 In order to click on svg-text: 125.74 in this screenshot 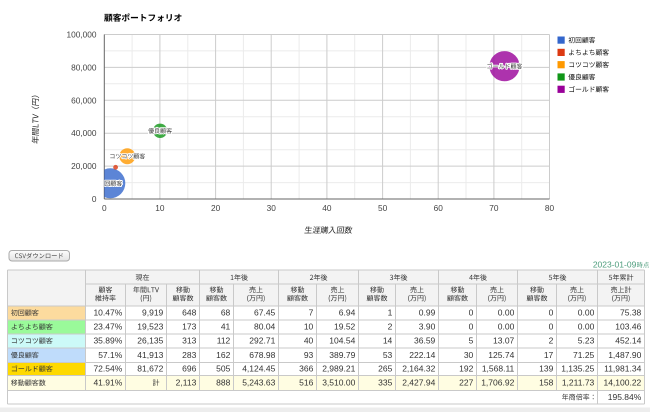, I will do `click(501, 355)`.